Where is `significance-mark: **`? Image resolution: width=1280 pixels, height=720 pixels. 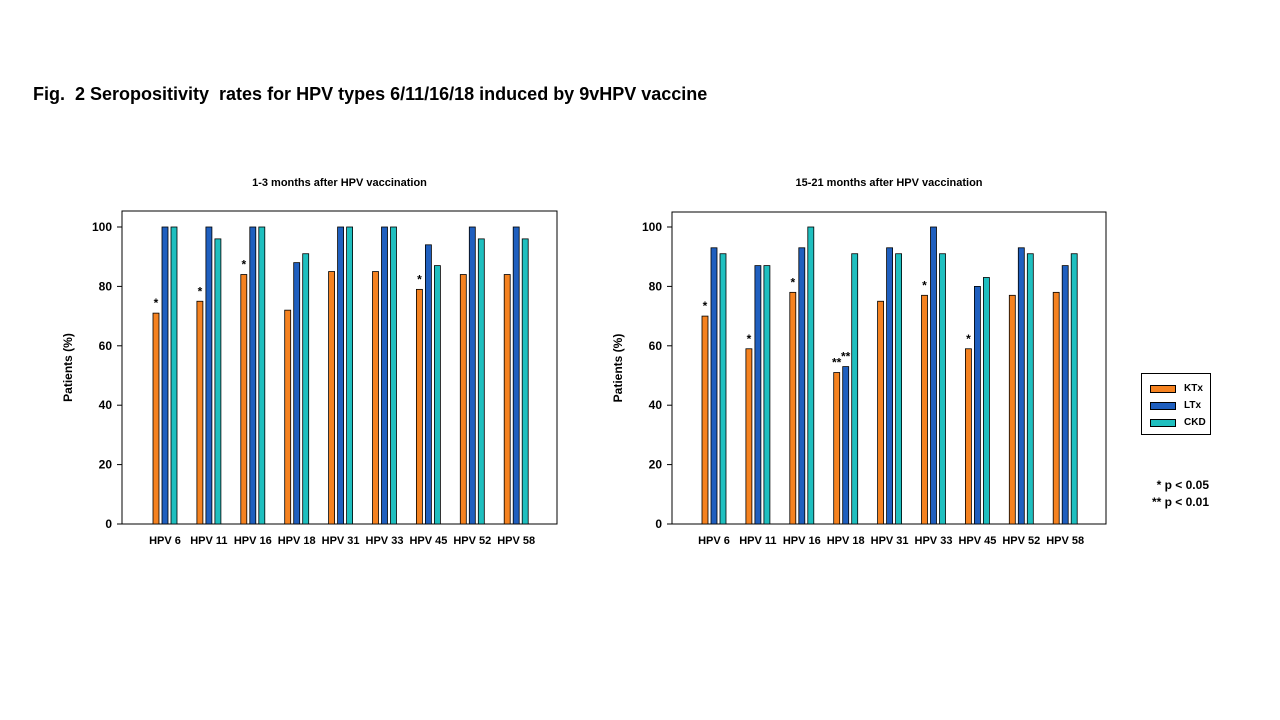 significance-mark: ** is located at coordinates (846, 357).